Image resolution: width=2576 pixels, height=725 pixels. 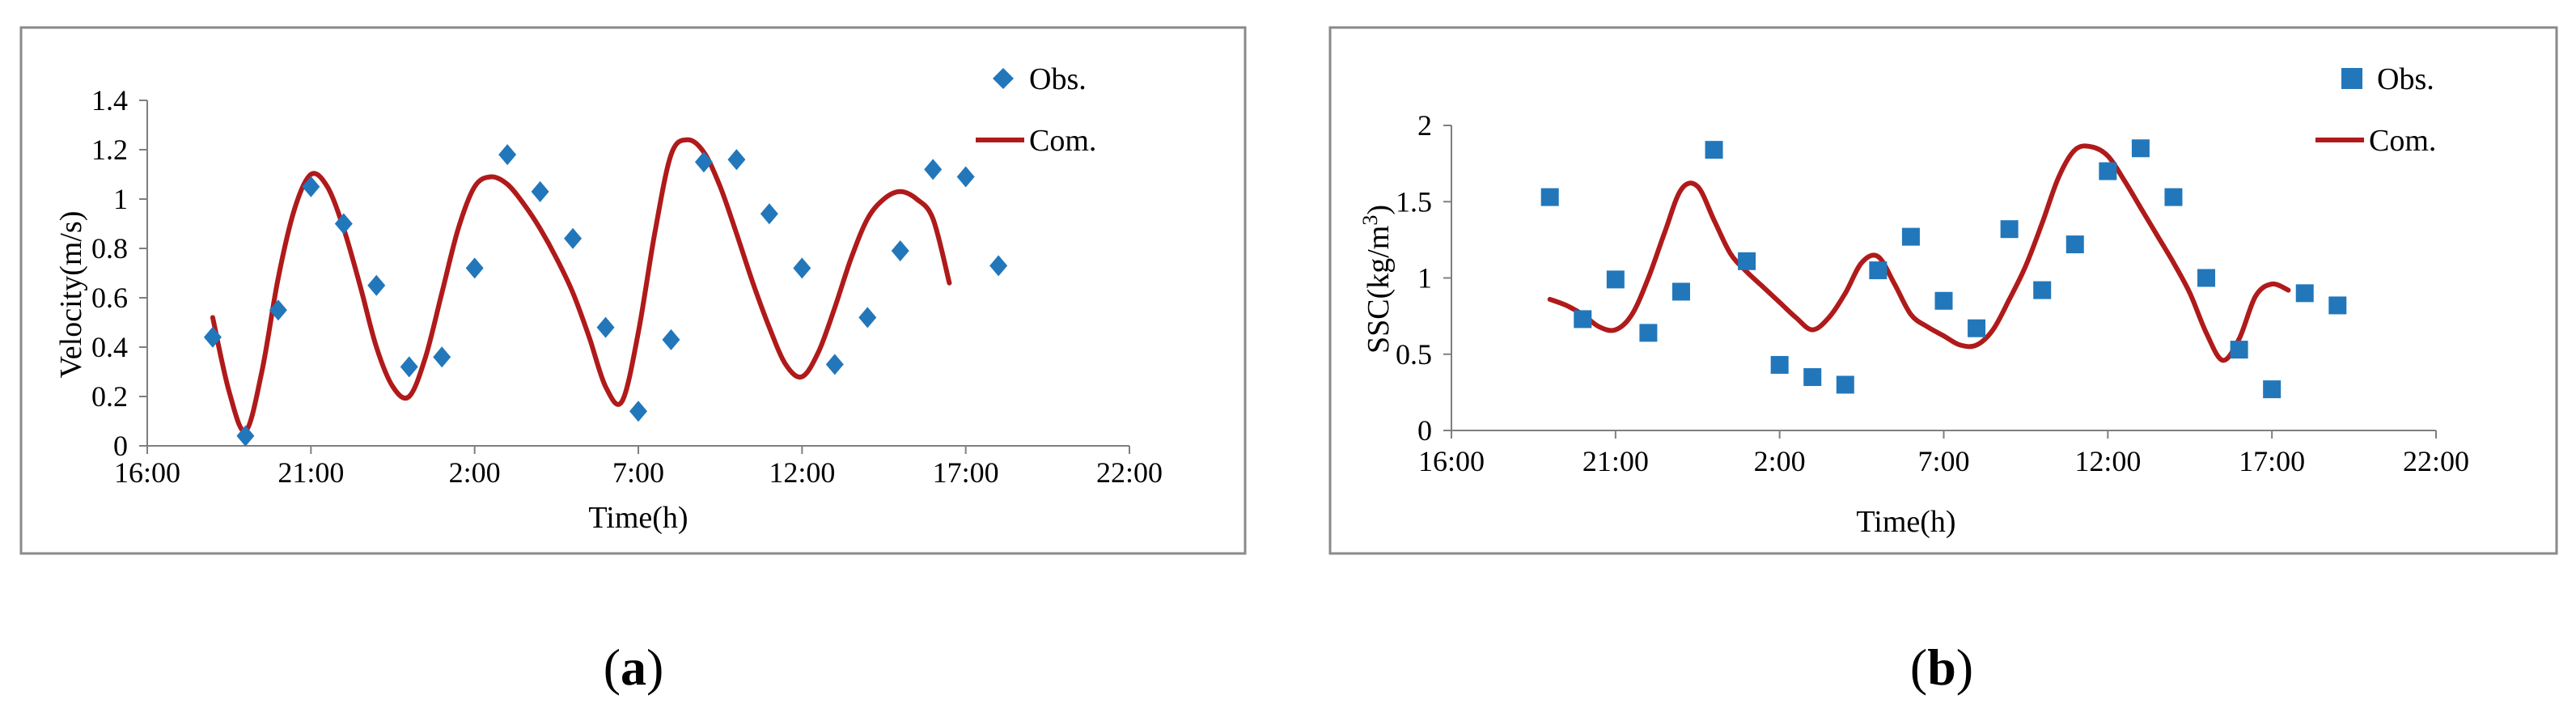 What do you see at coordinates (612, 667) in the screenshot?
I see `caption-open-a: (` at bounding box center [612, 667].